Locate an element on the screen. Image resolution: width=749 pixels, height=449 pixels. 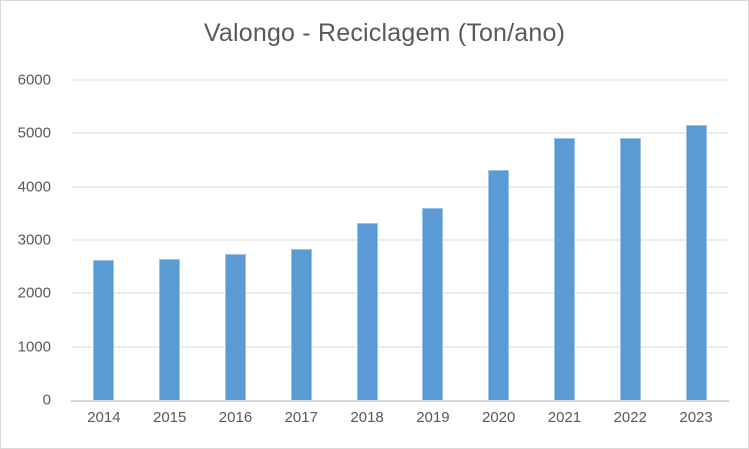
bar-2016 is located at coordinates (235, 327).